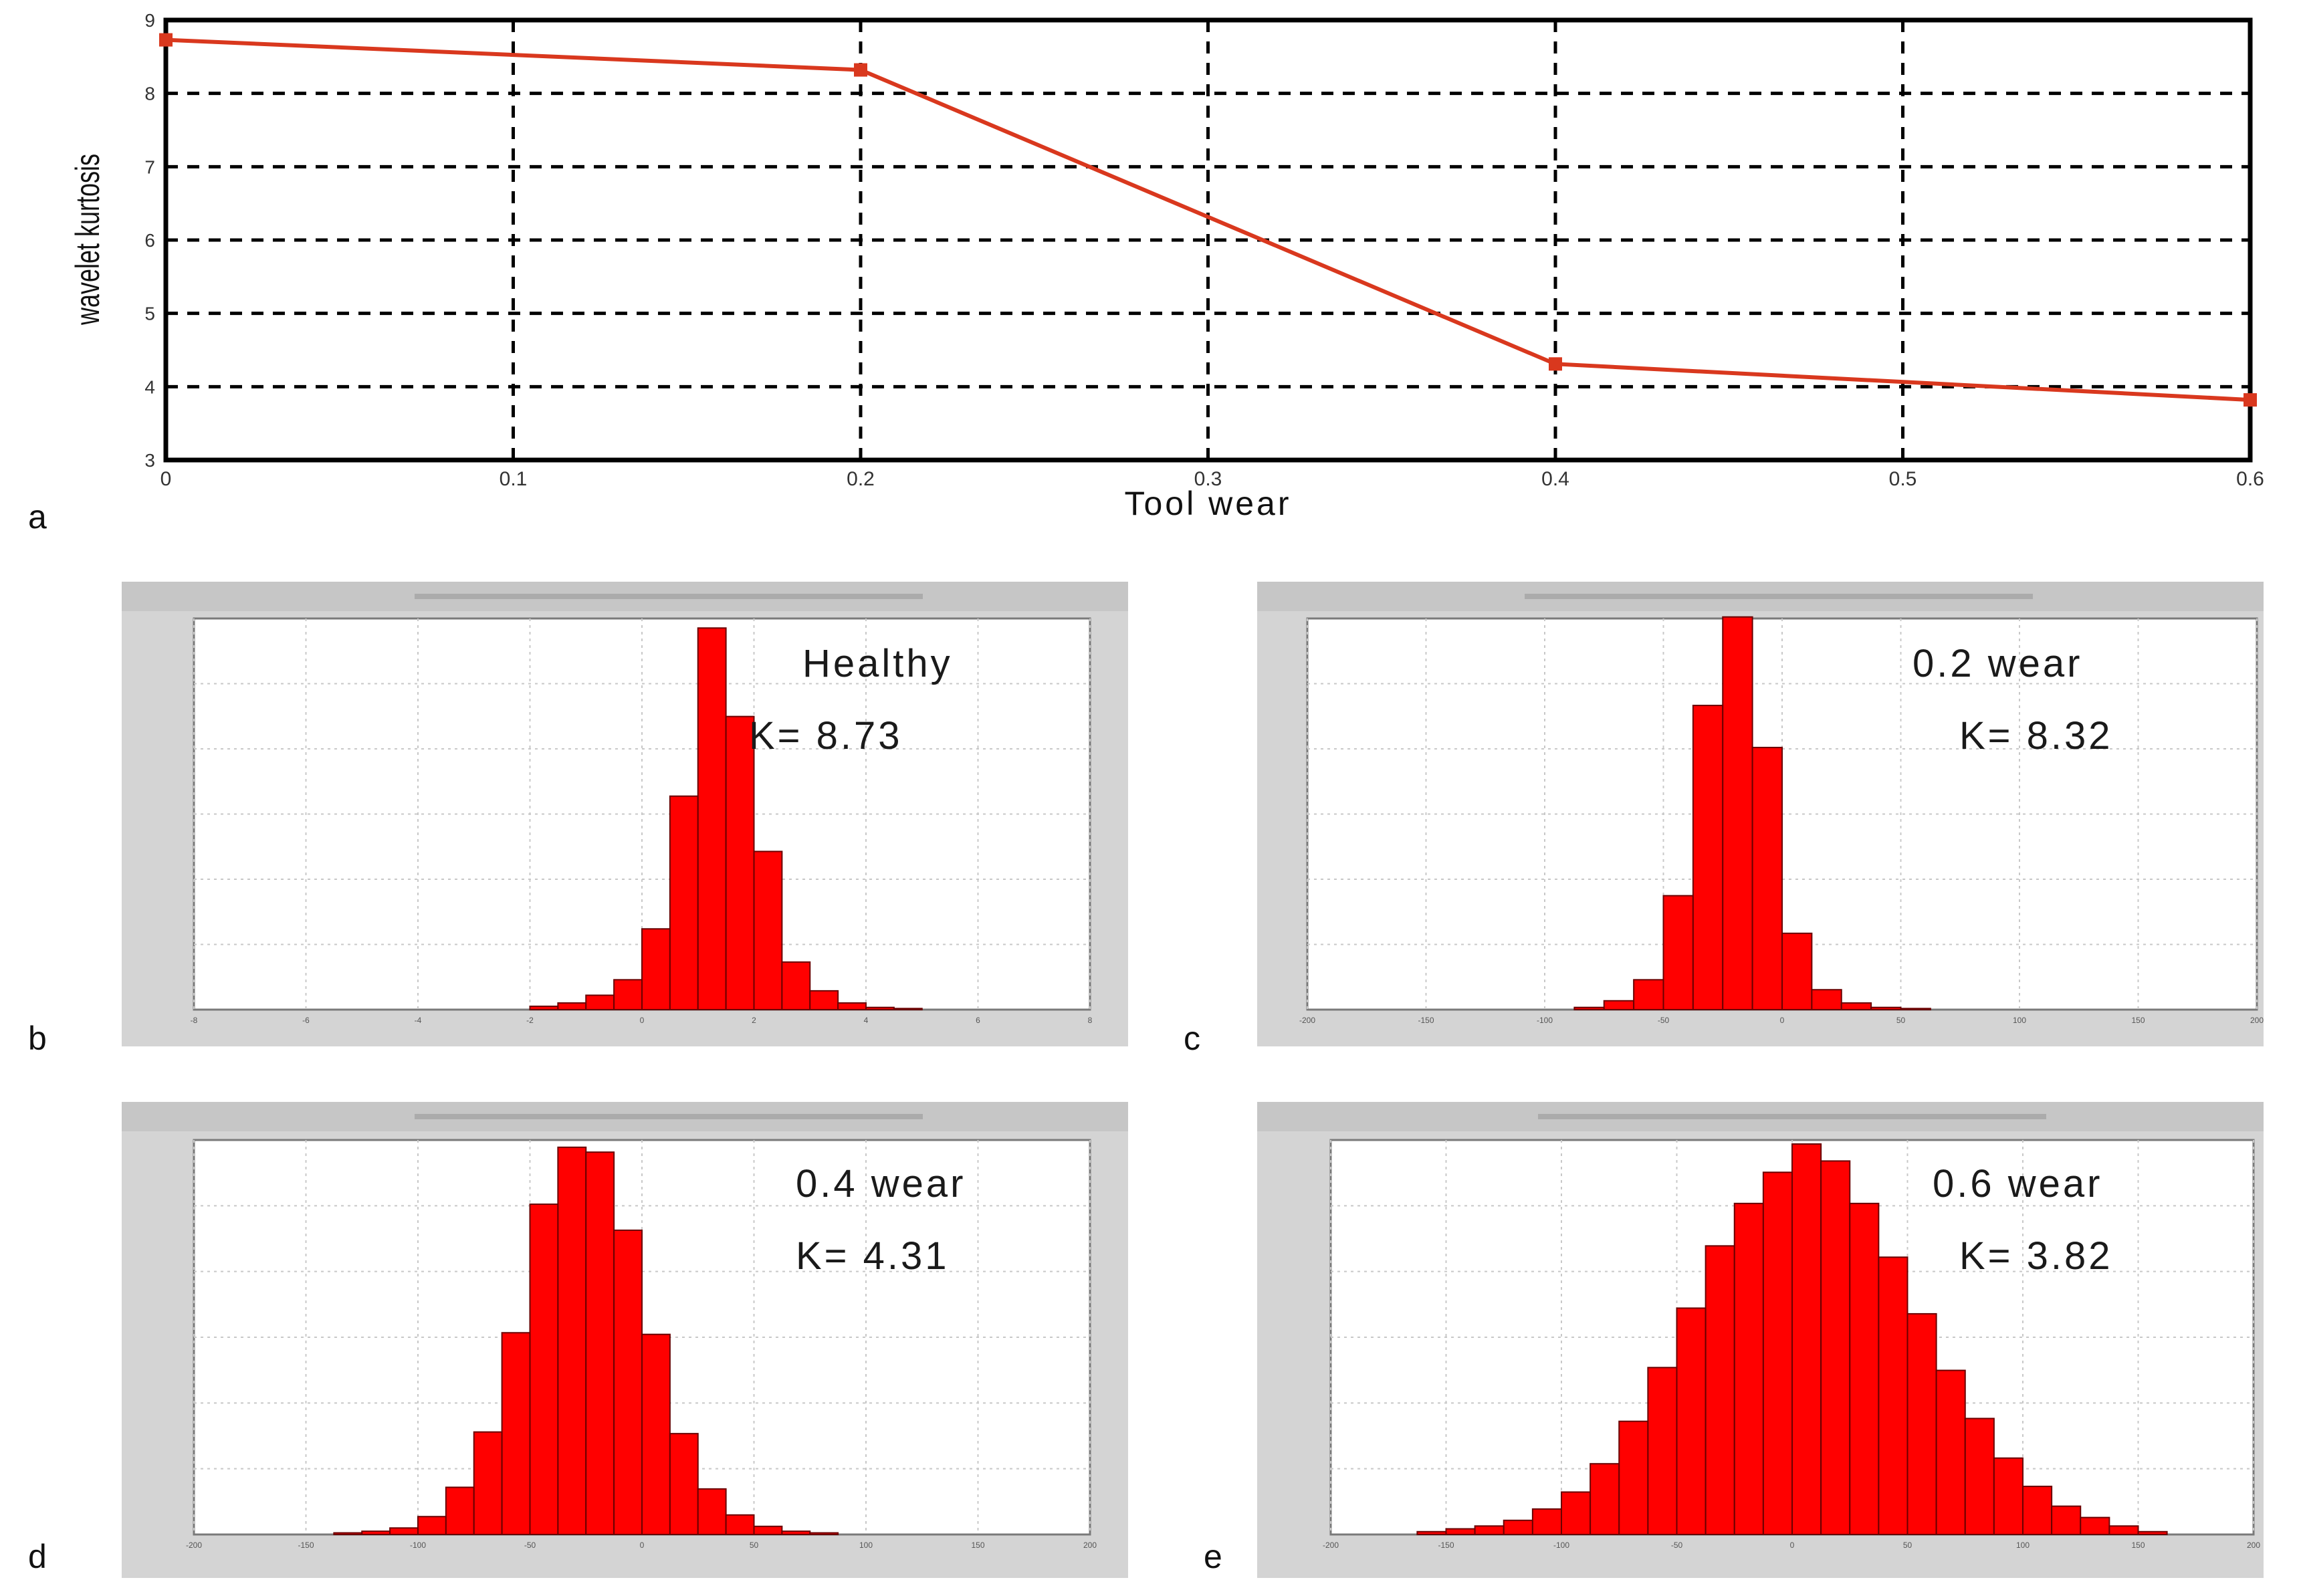 The width and height of the screenshot is (2297, 1596). What do you see at coordinates (306, 1020) in the screenshot?
I see `x-tick-label: -6` at bounding box center [306, 1020].